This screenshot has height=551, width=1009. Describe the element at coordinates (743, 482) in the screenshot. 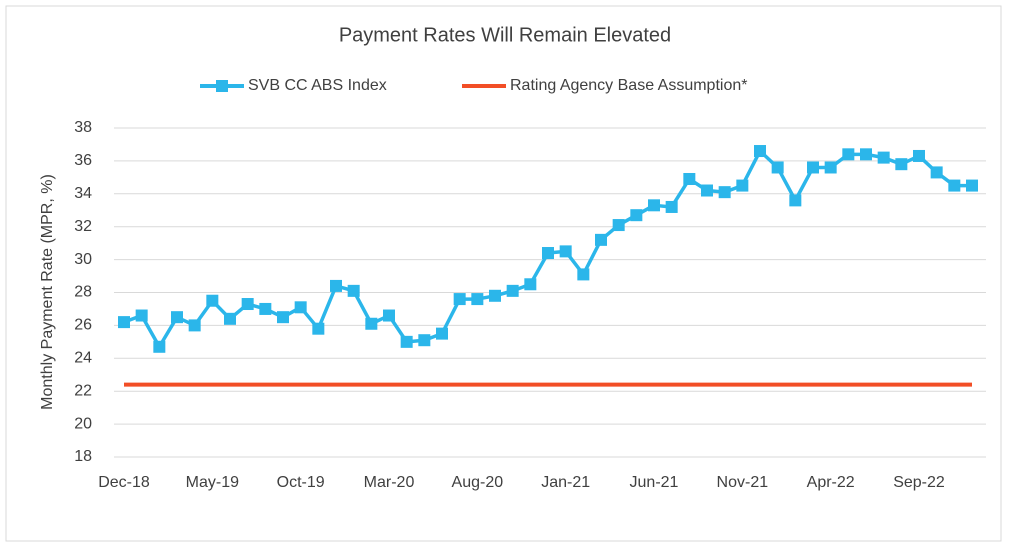

I see `x-tick-label: Nov-21` at that location.